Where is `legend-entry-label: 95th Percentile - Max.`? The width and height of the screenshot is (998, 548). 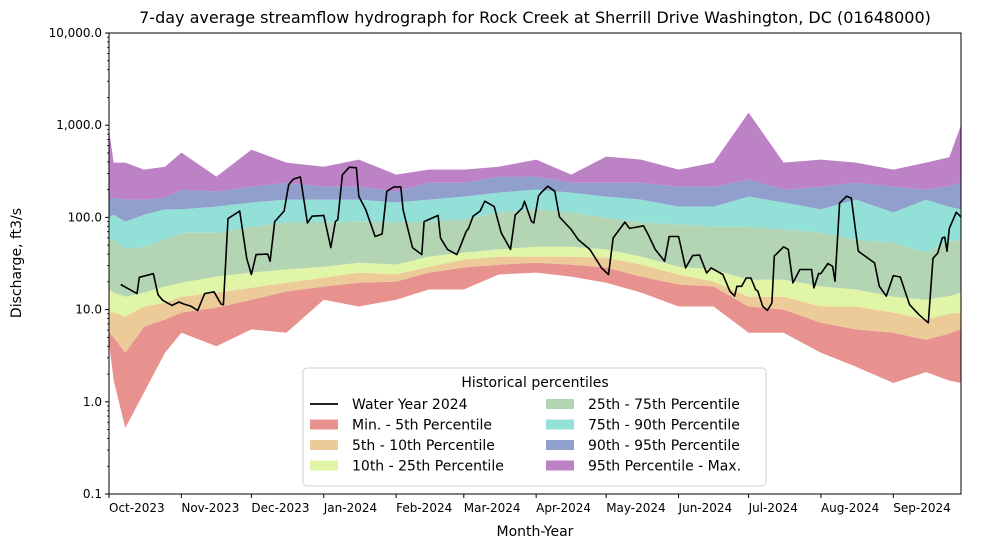 legend-entry-label: 95th Percentile - Max. is located at coordinates (664, 467).